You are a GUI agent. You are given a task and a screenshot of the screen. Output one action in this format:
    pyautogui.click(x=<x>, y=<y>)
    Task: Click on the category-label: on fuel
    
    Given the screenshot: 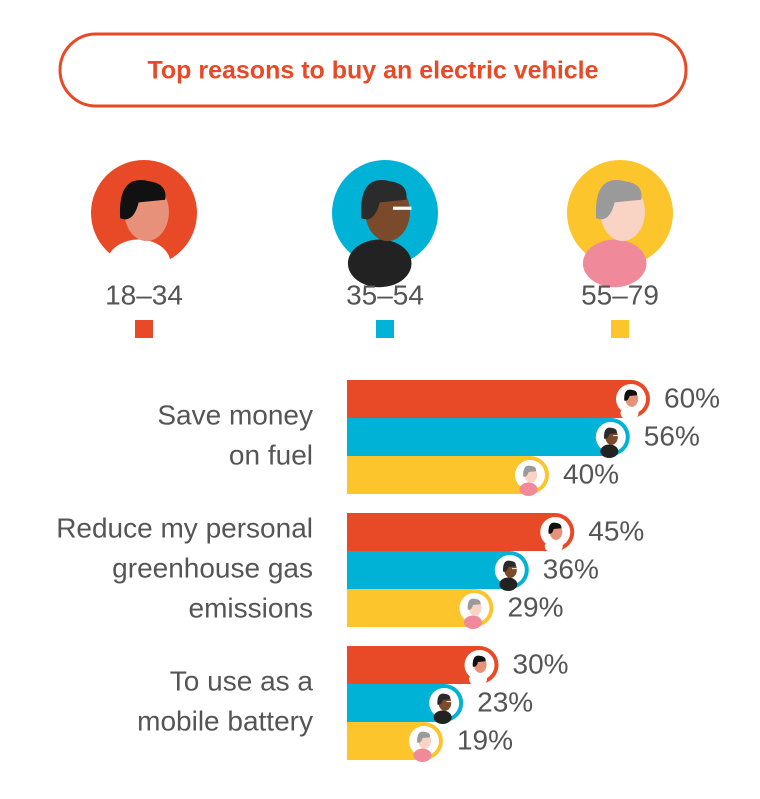 What is the action you would take?
    pyautogui.click(x=271, y=454)
    